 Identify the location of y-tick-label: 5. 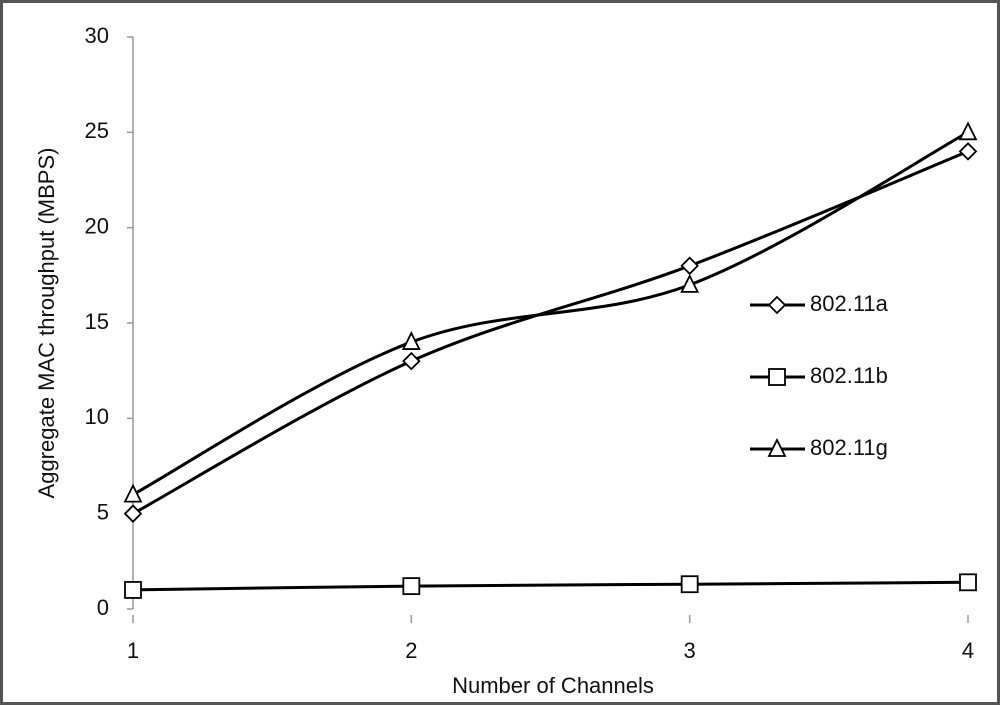
(103, 511).